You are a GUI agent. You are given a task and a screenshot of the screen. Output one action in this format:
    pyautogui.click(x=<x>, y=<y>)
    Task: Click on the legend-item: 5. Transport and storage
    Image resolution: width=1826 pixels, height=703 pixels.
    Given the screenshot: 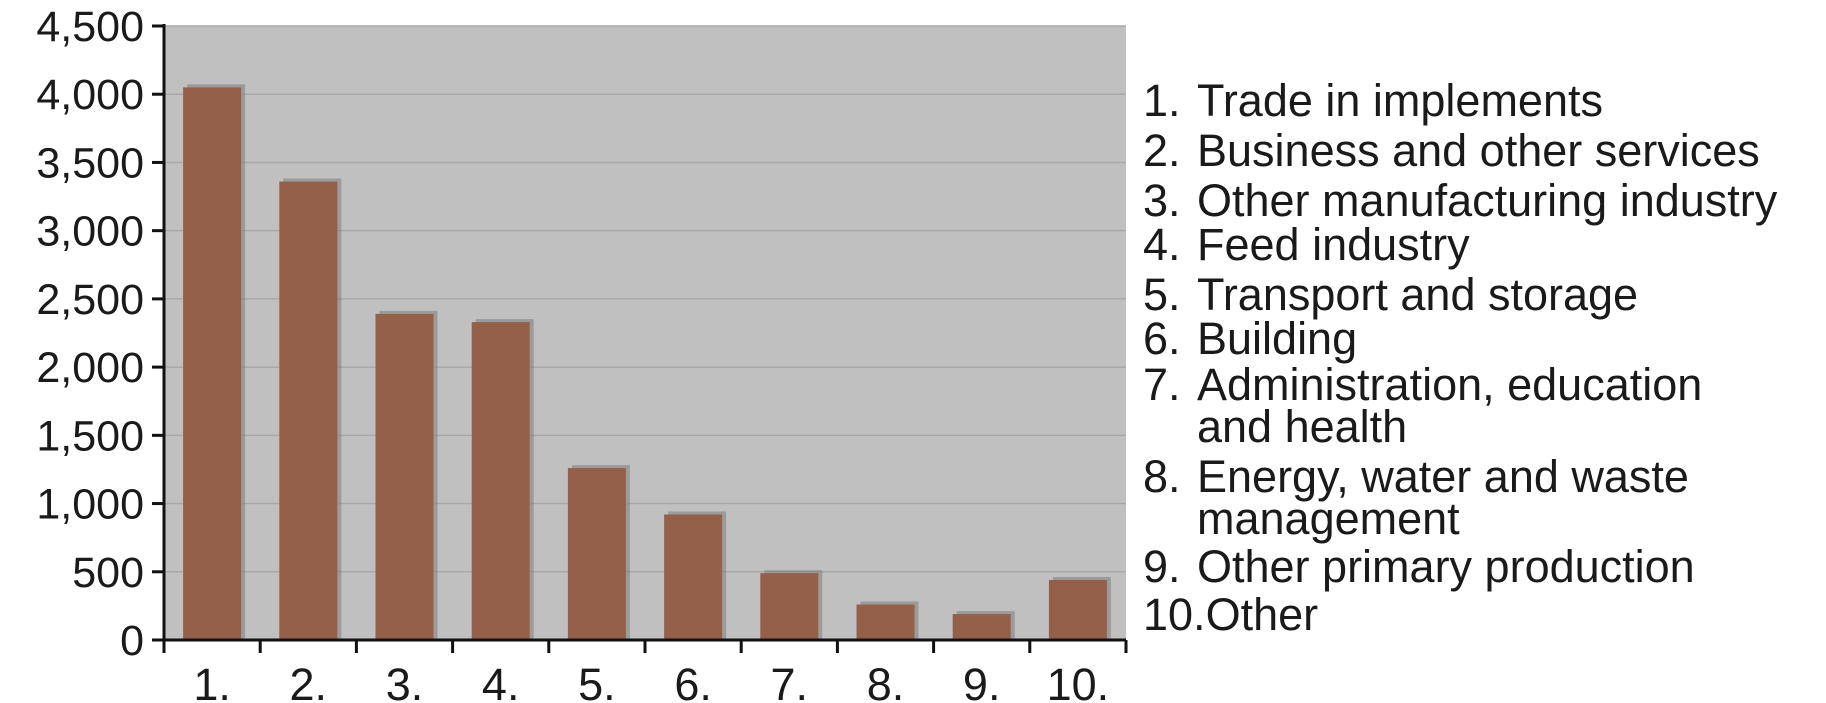 What is the action you would take?
    pyautogui.click(x=1460, y=294)
    